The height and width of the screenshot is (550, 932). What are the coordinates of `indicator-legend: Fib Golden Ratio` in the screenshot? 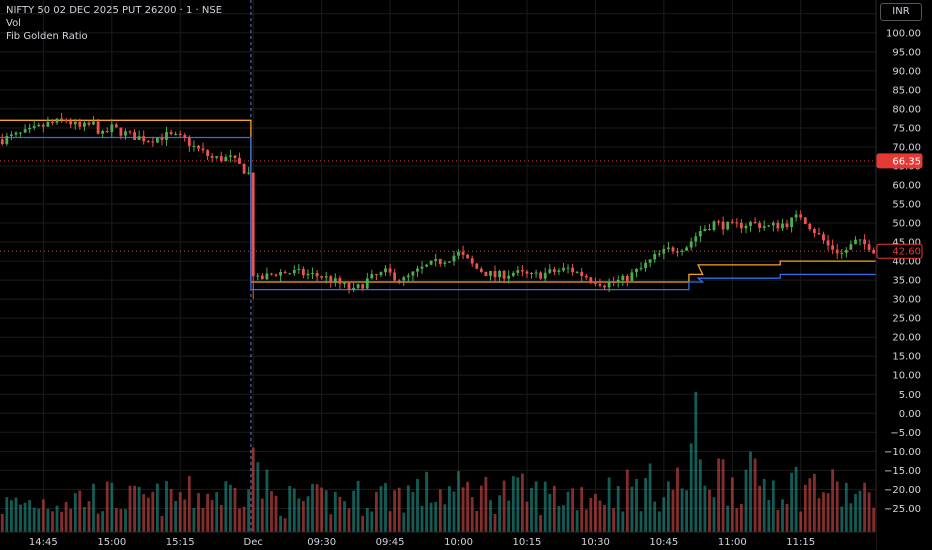 It's located at (47, 36).